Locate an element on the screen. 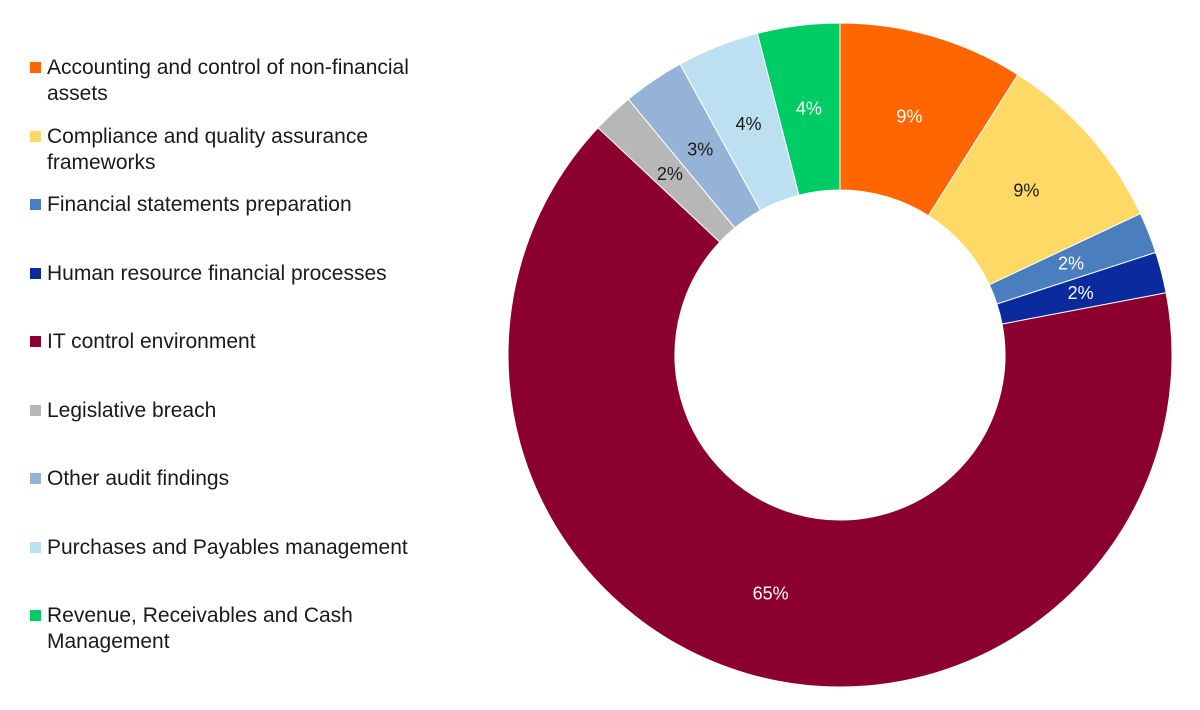 The image size is (1200, 710). legend-label: Human resource financial processes is located at coordinates (217, 273).